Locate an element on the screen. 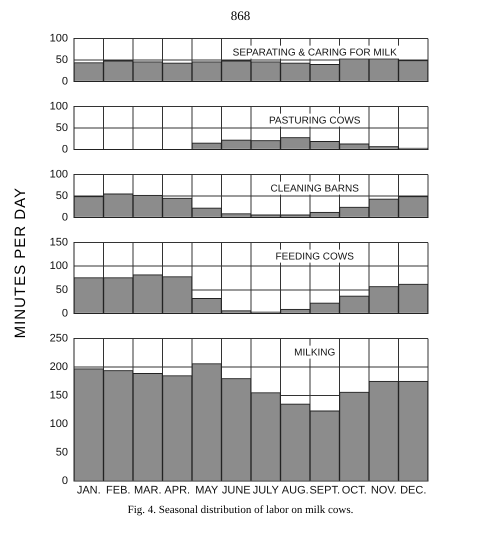 The width and height of the screenshot is (481, 542). x-tick-label: AUG. is located at coordinates (295, 490).